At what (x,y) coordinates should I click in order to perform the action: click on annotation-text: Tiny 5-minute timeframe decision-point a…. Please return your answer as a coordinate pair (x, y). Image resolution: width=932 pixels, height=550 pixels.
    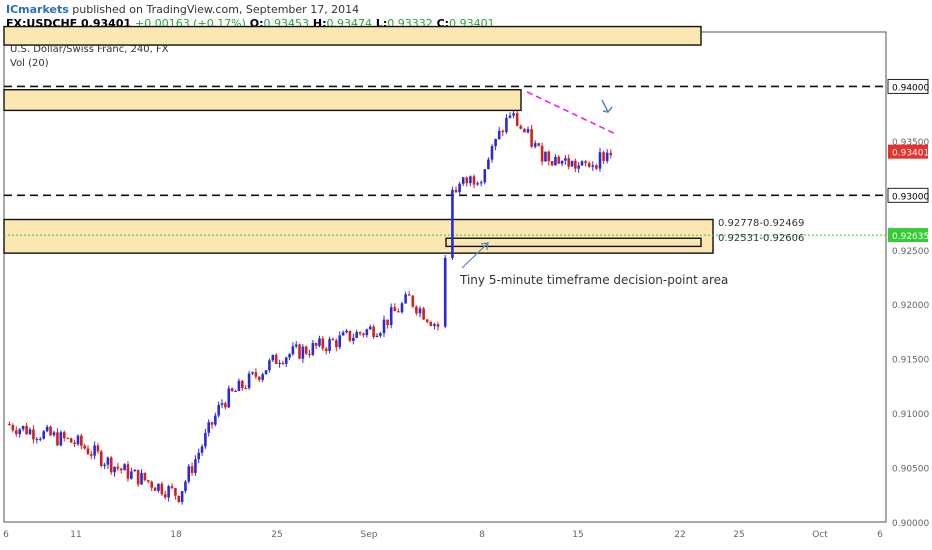
    Looking at the image, I should click on (594, 280).